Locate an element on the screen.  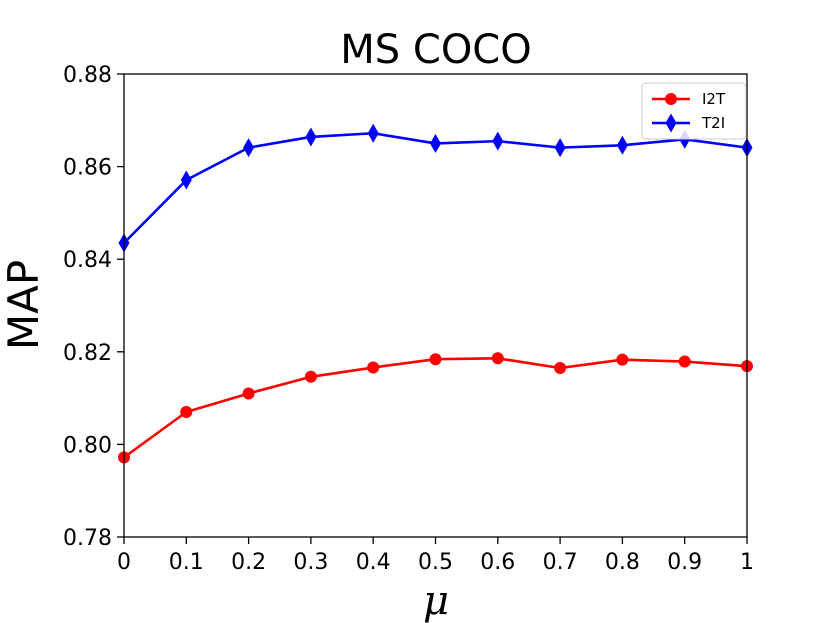
y-axis: 0.78 0.80 0.82 0.84 0.86 0.88 is located at coordinates (93, 307).